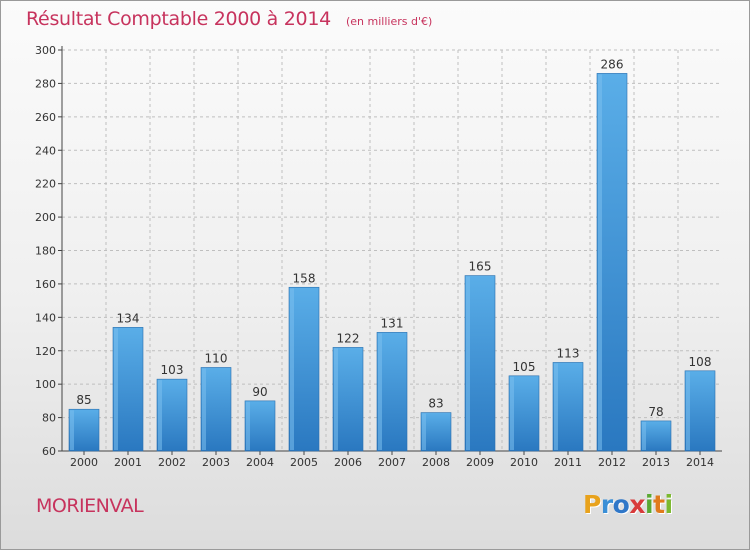 The height and width of the screenshot is (550, 750). I want to click on y-tick-label: 220, so click(45, 184).